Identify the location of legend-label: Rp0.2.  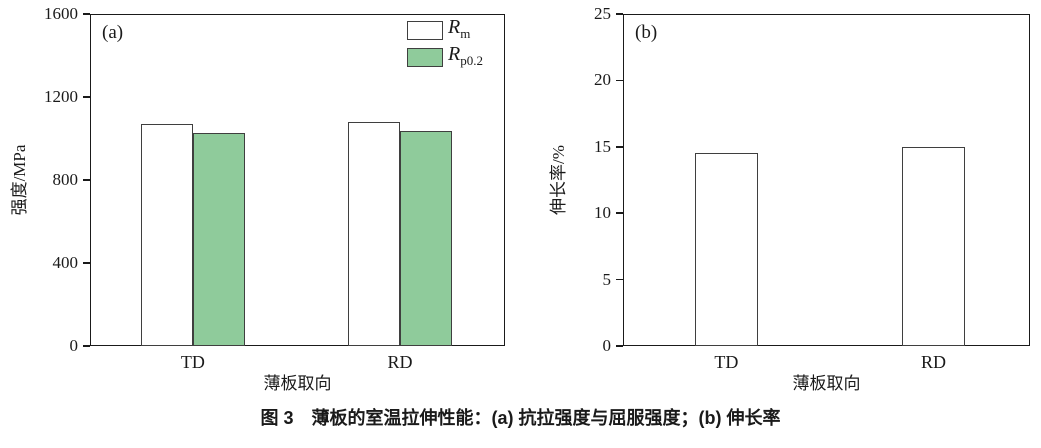
(465, 55).